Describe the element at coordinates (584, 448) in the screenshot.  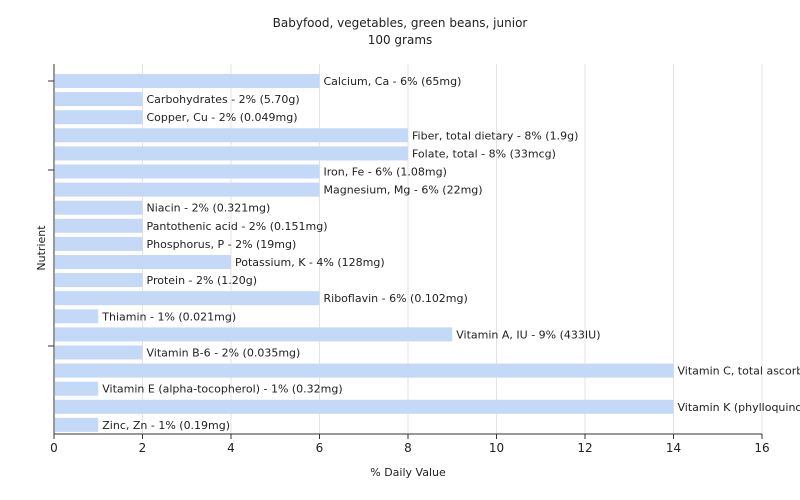
I see `x-tick-label-6: 12` at that location.